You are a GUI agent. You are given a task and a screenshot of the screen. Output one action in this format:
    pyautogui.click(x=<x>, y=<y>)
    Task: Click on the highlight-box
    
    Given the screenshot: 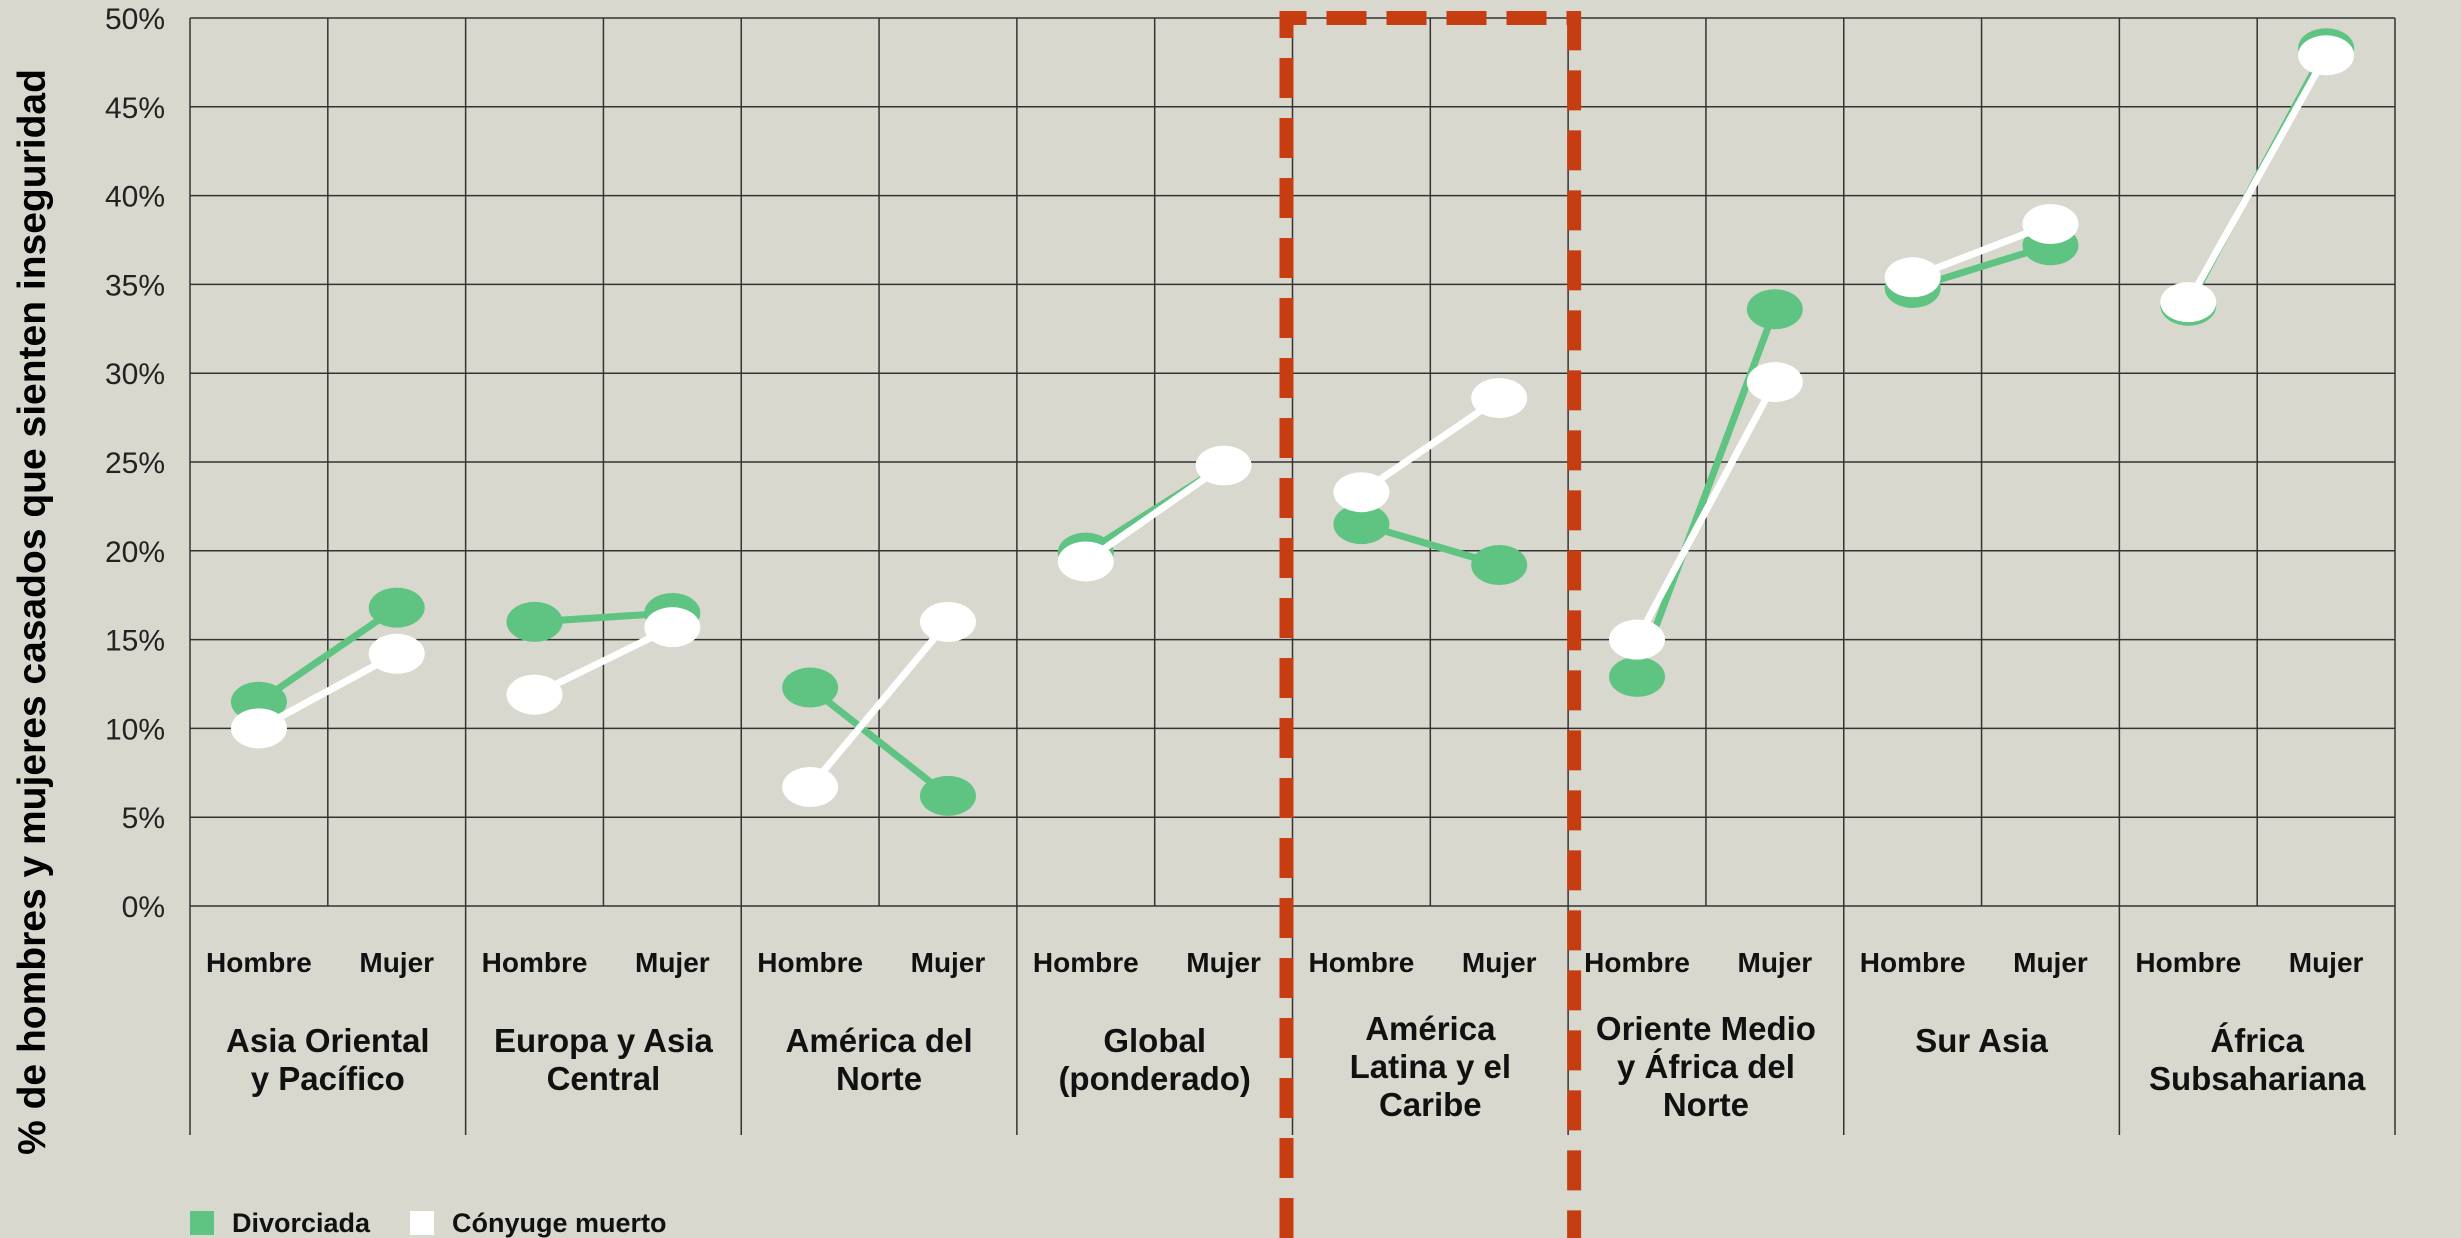 What is the action you would take?
    pyautogui.click(x=1430, y=624)
    